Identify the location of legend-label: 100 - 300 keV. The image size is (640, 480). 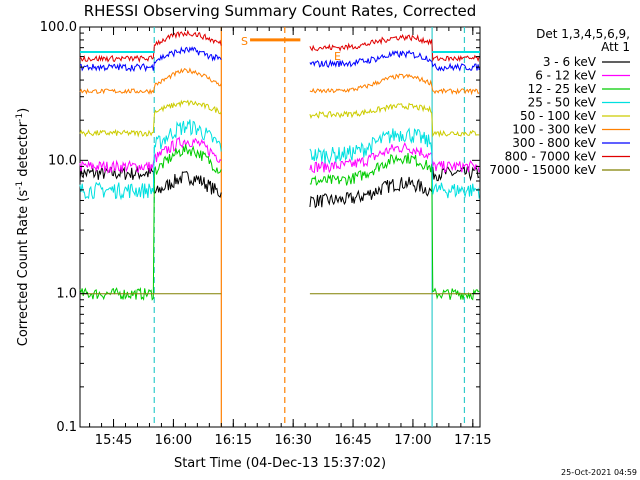
(554, 130).